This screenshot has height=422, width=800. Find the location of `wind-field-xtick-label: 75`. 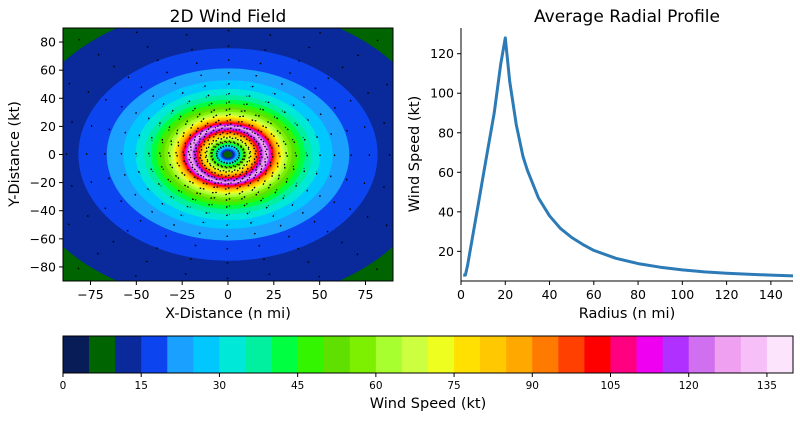

wind-field-xtick-label: 75 is located at coordinates (366, 294).